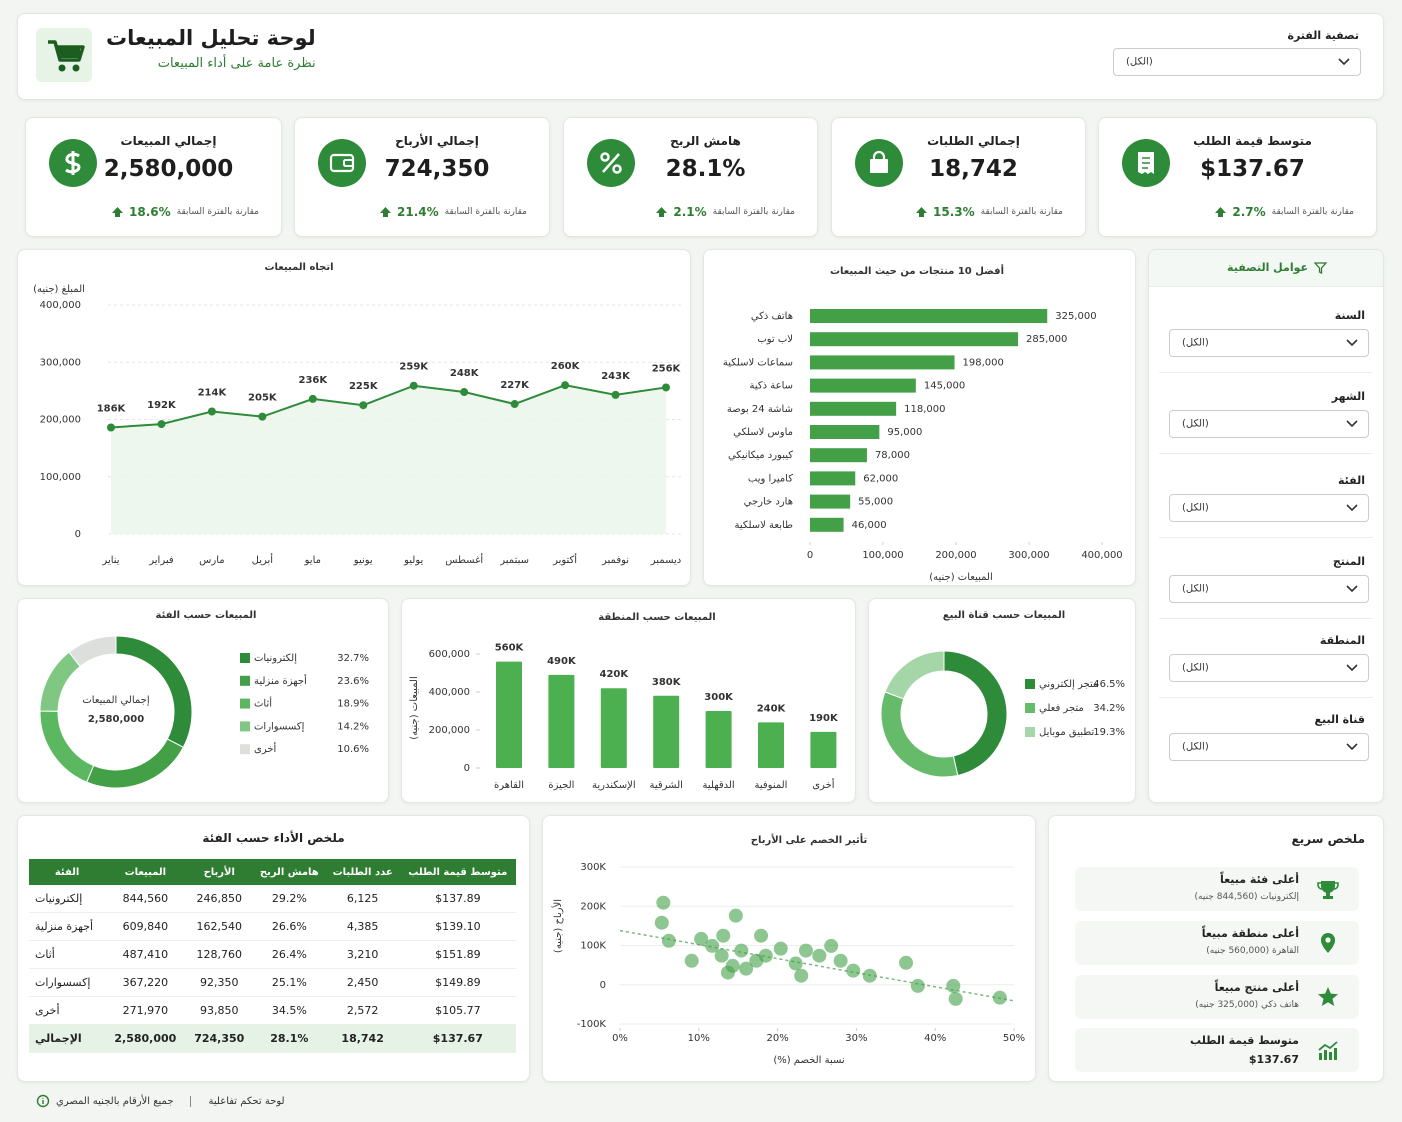  Describe the element at coordinates (353, 726) in the screenshot. I see `legend-value: 14.2%` at that location.